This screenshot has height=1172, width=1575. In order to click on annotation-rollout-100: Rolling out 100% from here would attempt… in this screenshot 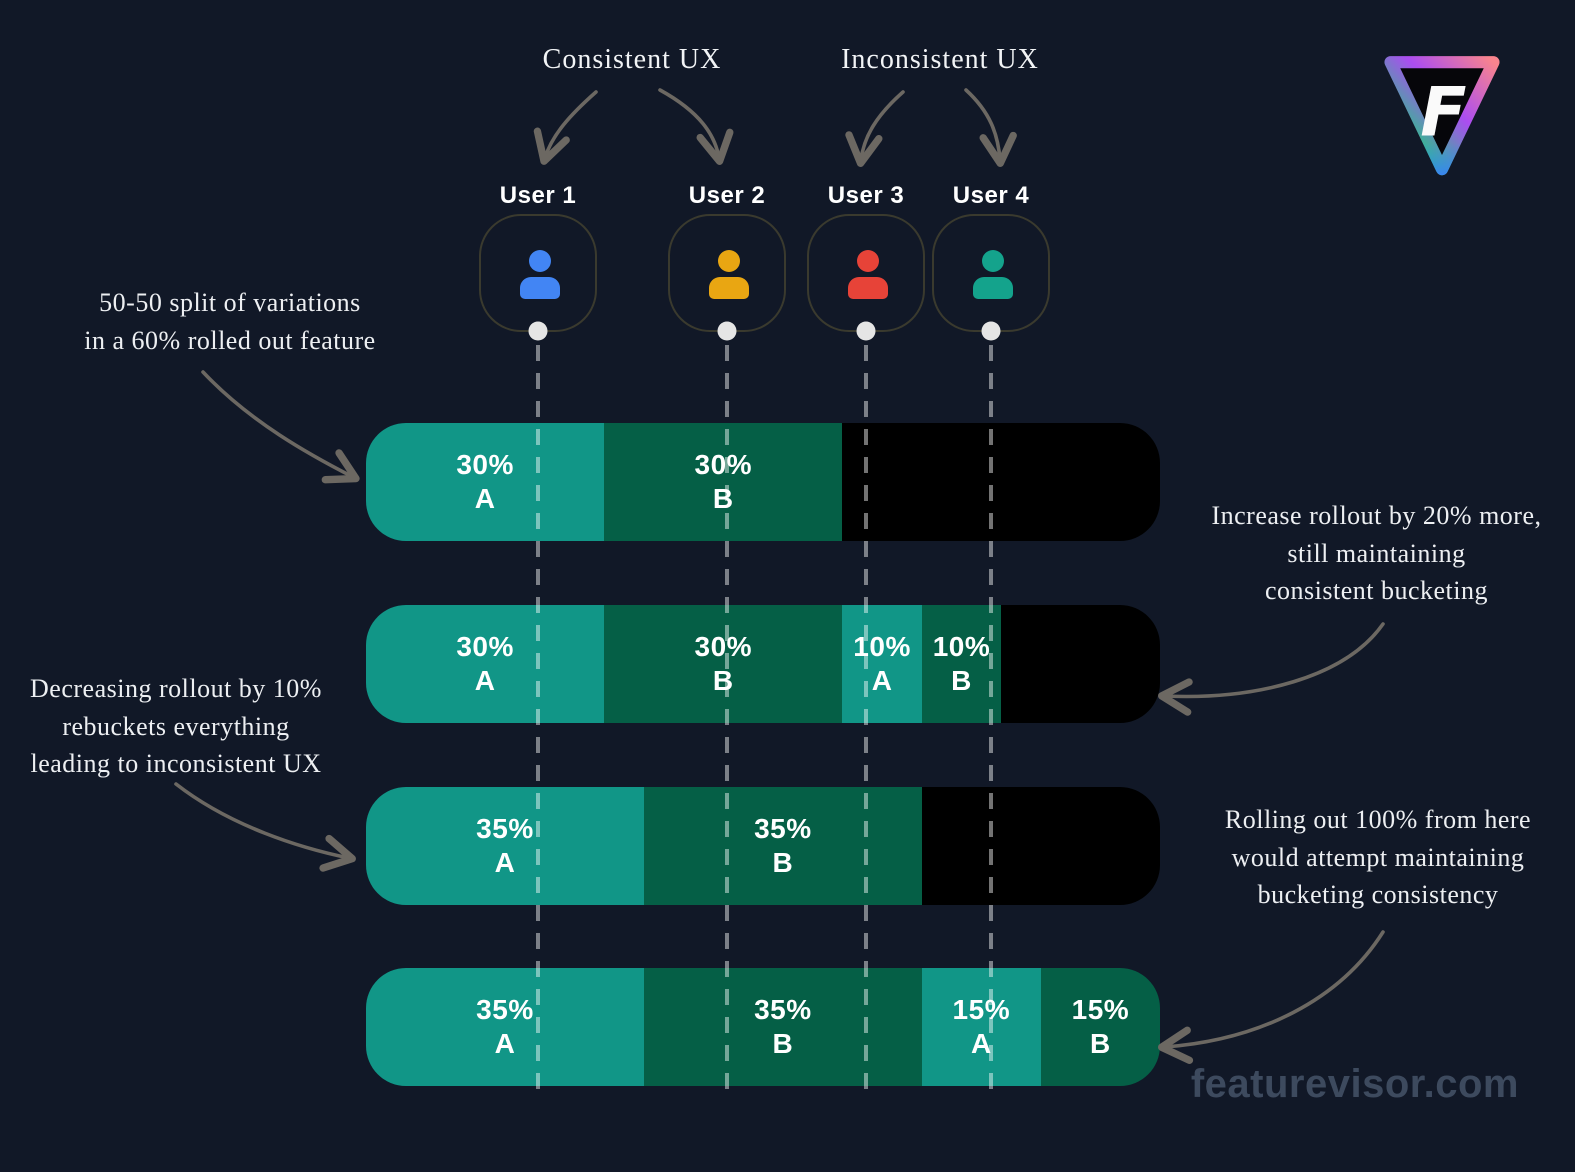, I will do `click(1378, 857)`.